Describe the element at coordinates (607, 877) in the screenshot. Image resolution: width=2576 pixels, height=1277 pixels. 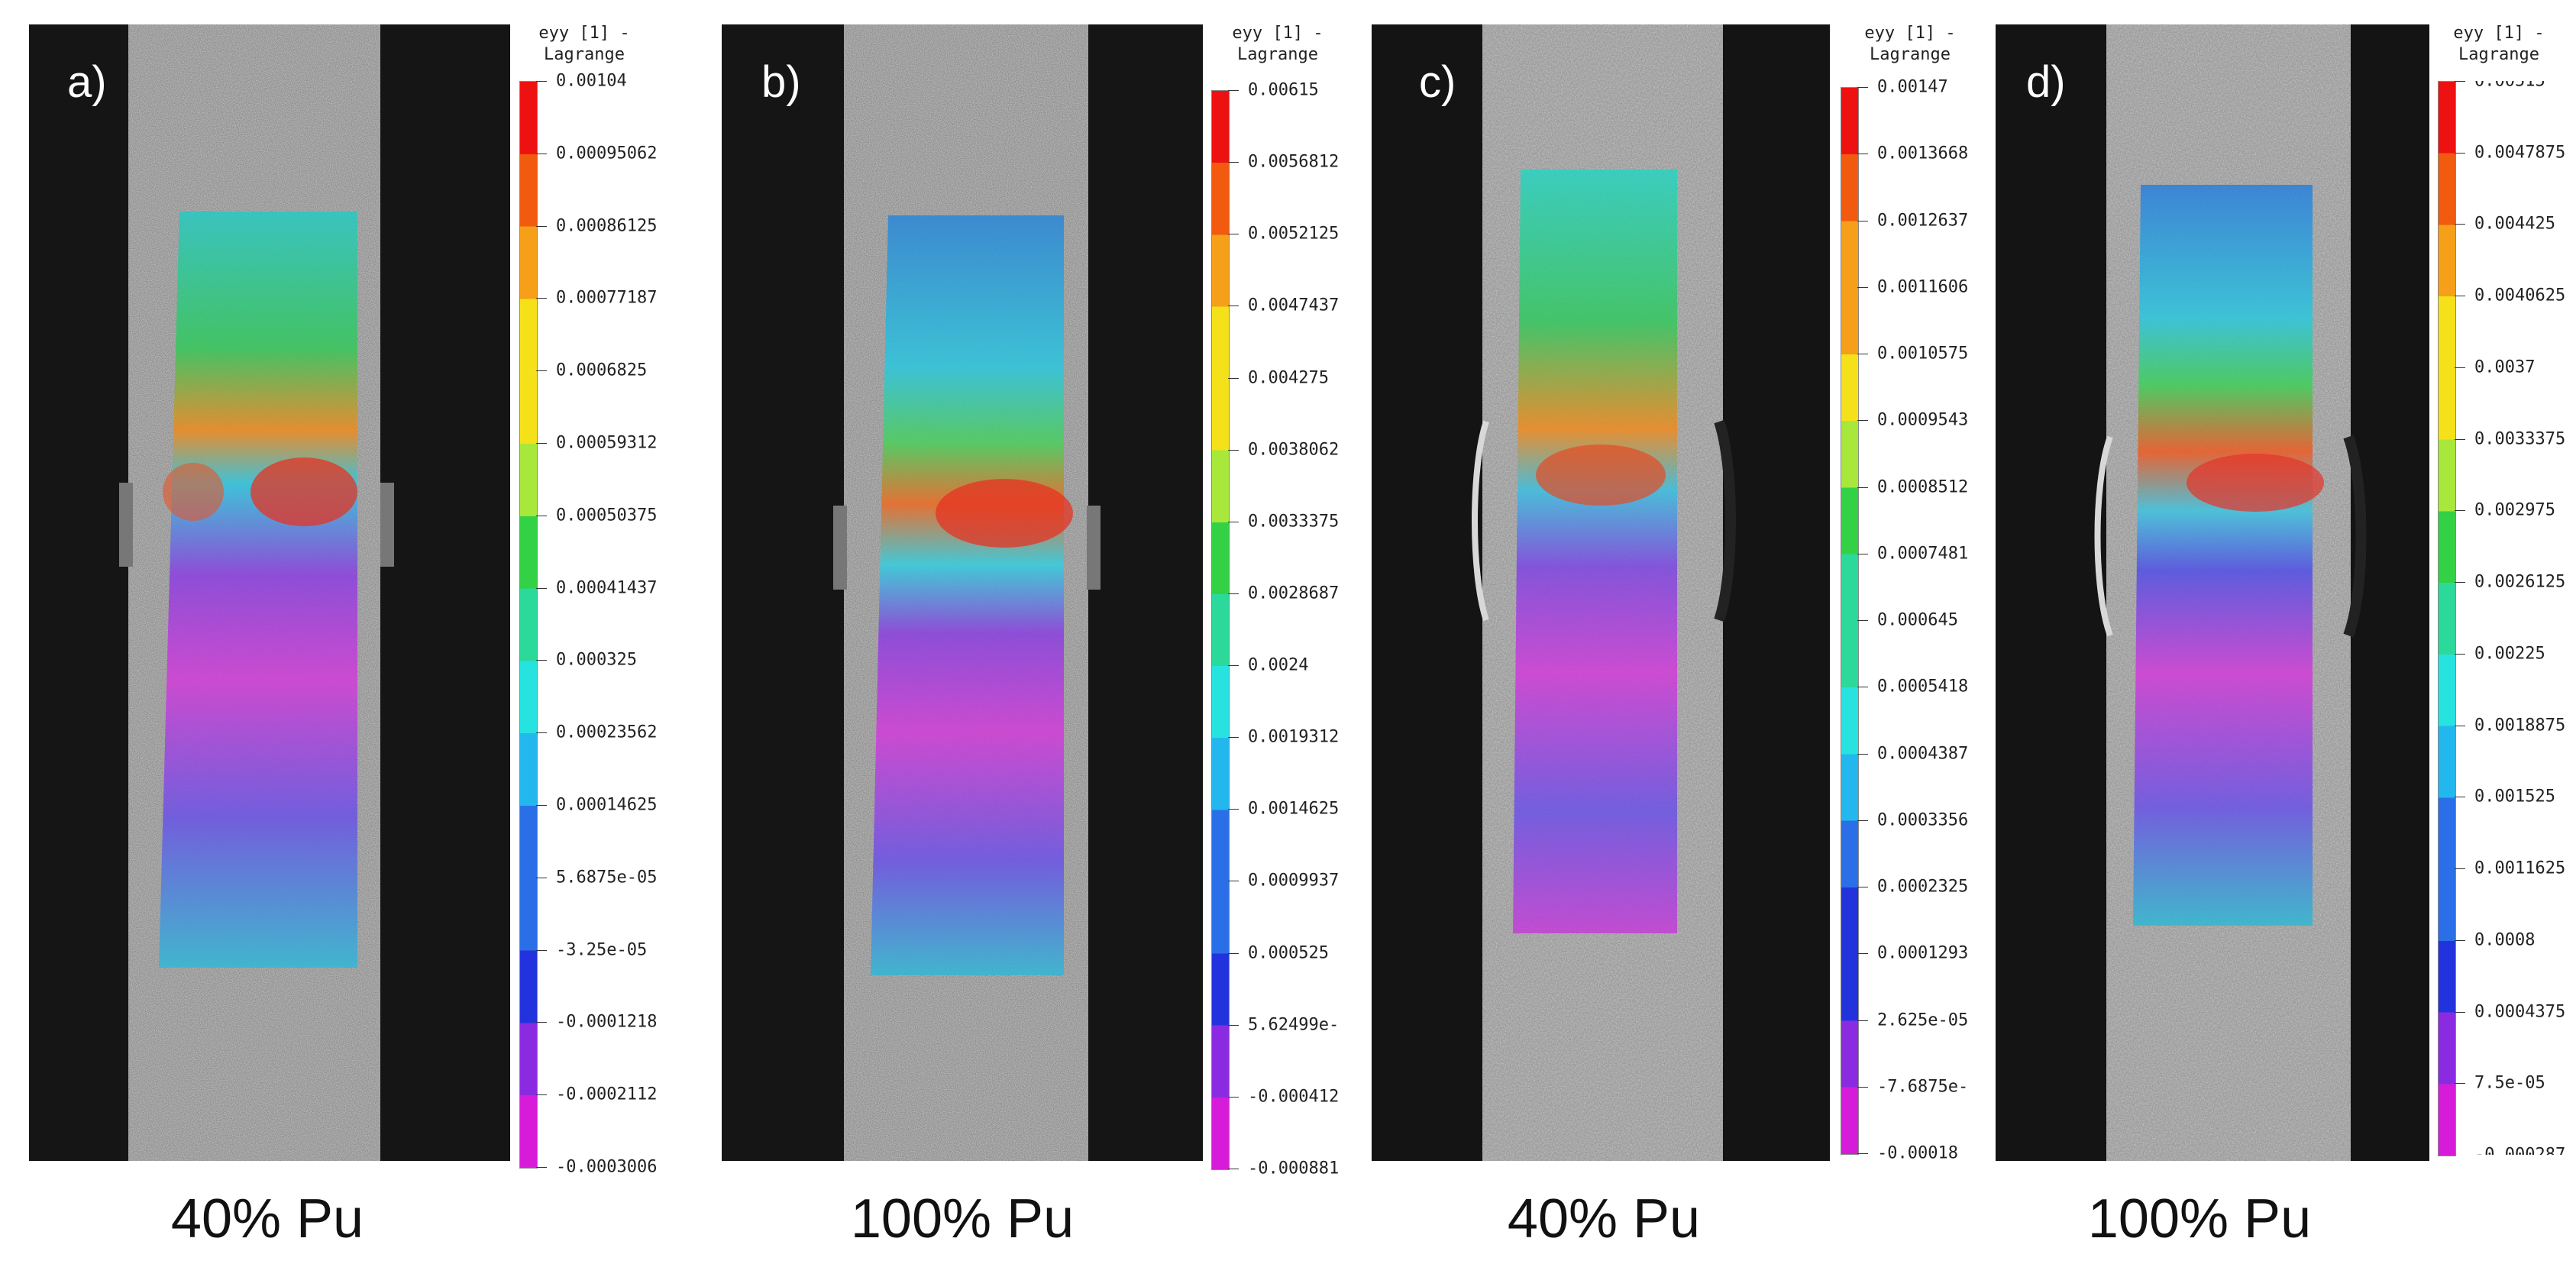
I see `colorbar-tick-label: 5.6875e-05` at that location.